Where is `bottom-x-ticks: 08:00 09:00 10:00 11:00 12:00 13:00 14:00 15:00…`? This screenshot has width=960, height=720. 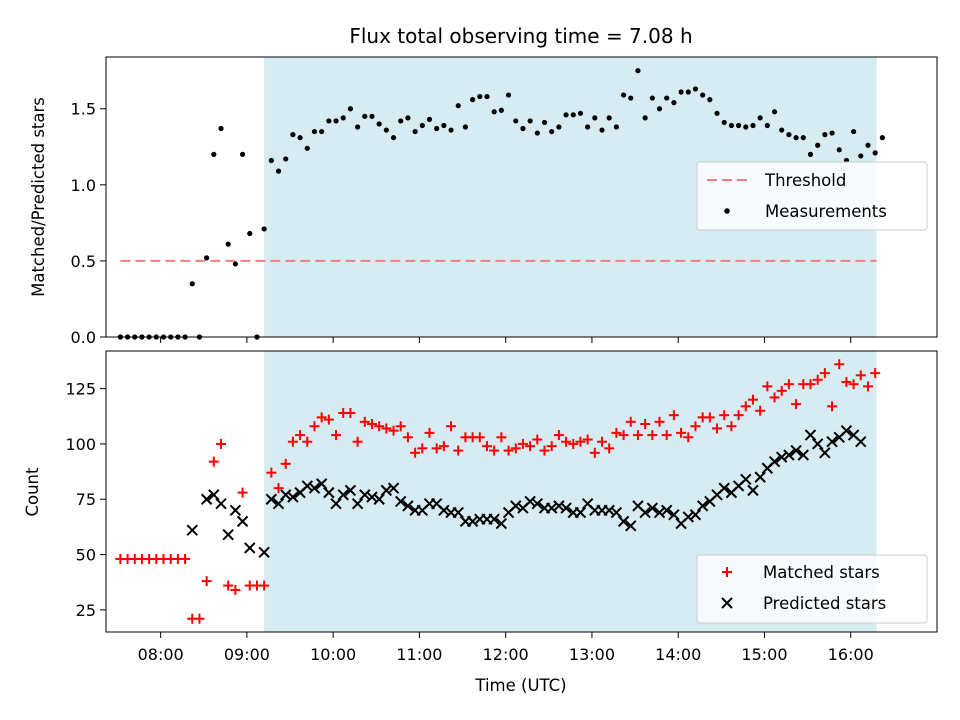
bottom-x-ticks: 08:00 09:00 10:00 11:00 12:00 13:00 14:00 15:00… is located at coordinates (506, 648).